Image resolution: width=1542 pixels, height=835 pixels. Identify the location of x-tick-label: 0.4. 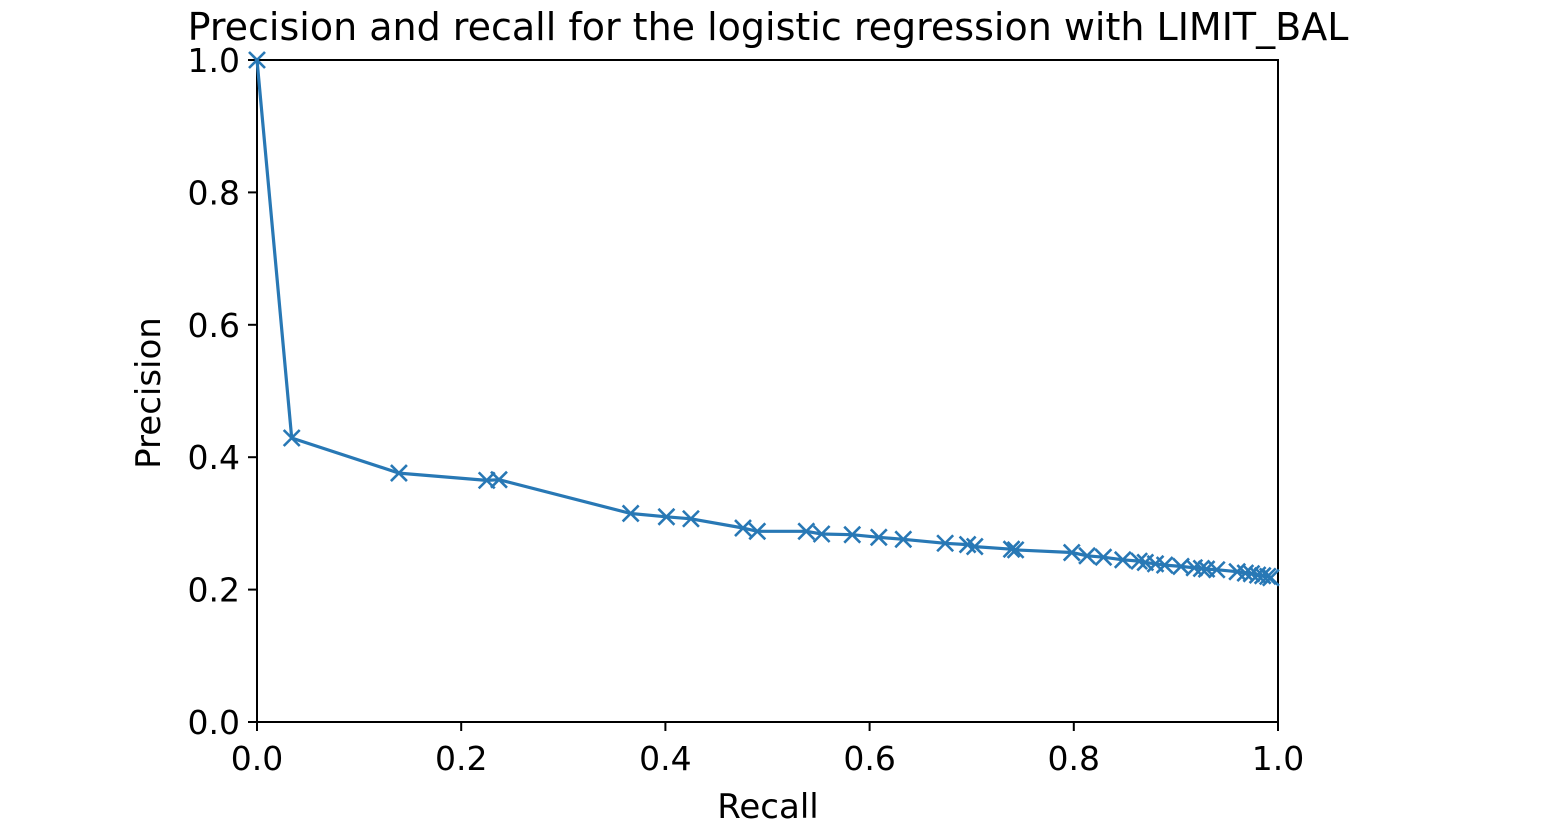
(665, 758).